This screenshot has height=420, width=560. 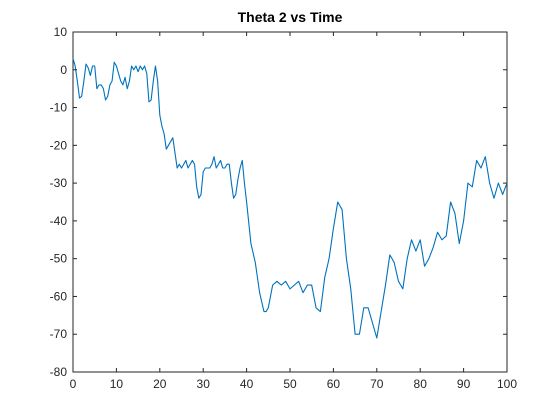 What do you see at coordinates (421, 384) in the screenshot?
I see `x-tick-label: 80` at bounding box center [421, 384].